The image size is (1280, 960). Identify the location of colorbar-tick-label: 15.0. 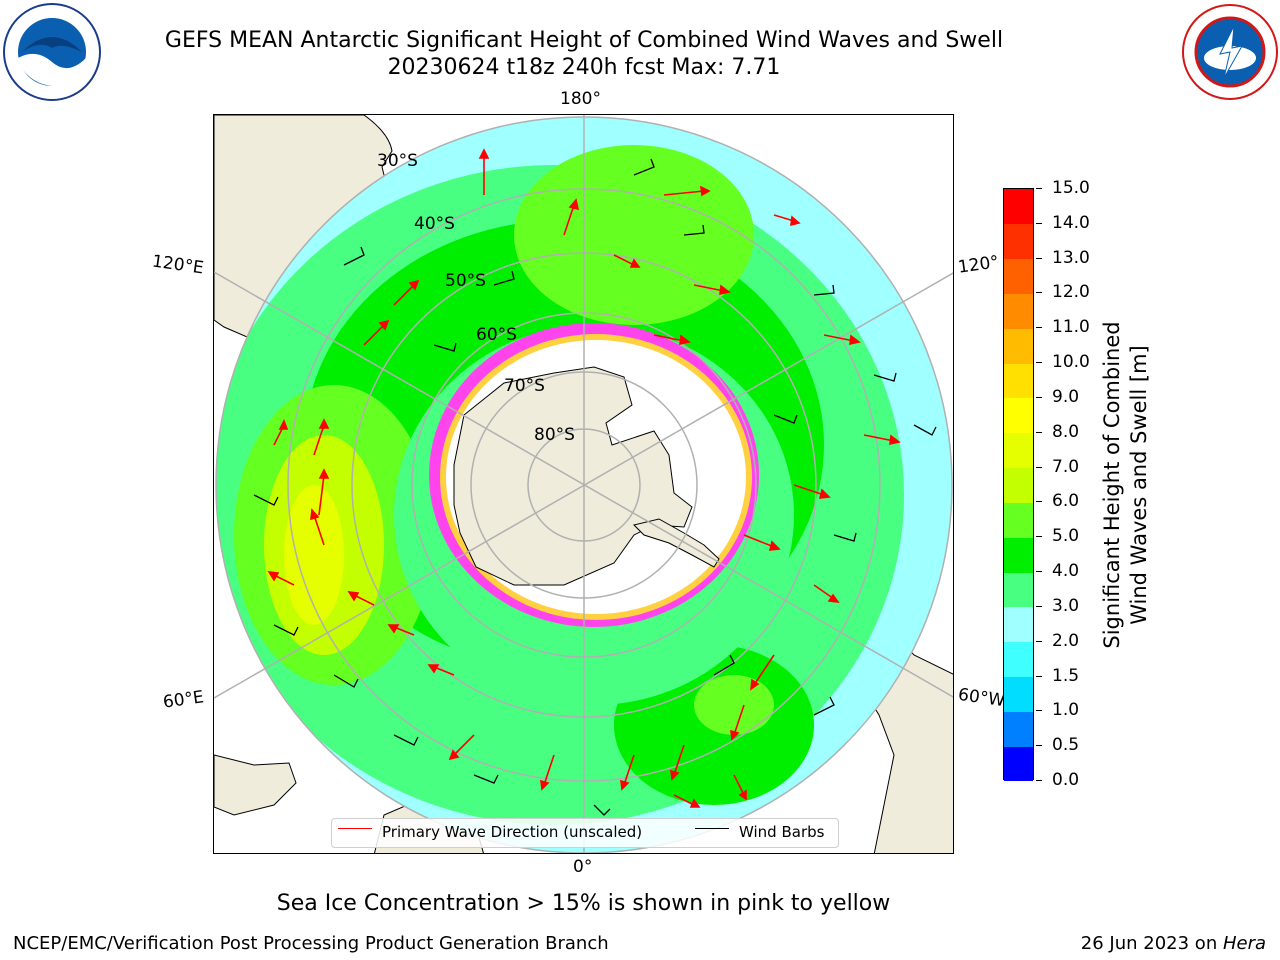
(1071, 188).